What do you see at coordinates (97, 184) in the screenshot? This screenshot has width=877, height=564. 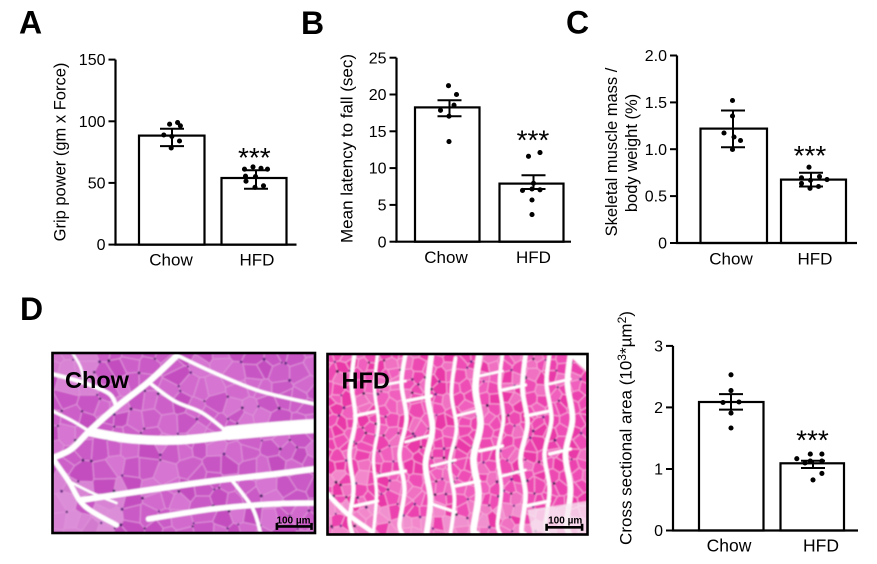 I see `svg-text: 50` at bounding box center [97, 184].